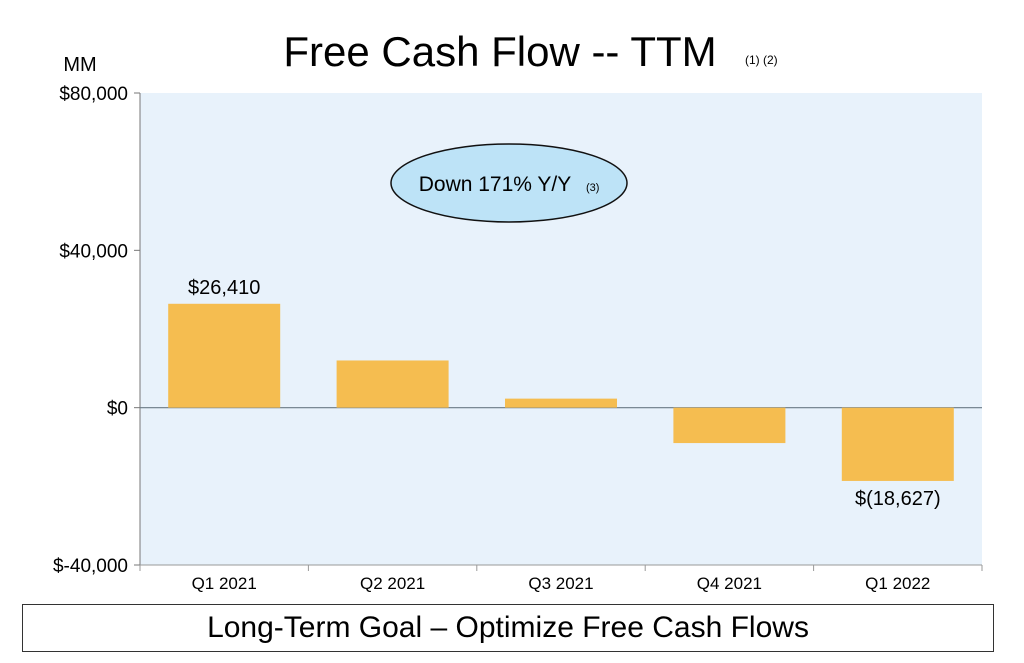 The image size is (1024, 663). What do you see at coordinates (729, 583) in the screenshot?
I see `x-tick-label: Q4 2021` at bounding box center [729, 583].